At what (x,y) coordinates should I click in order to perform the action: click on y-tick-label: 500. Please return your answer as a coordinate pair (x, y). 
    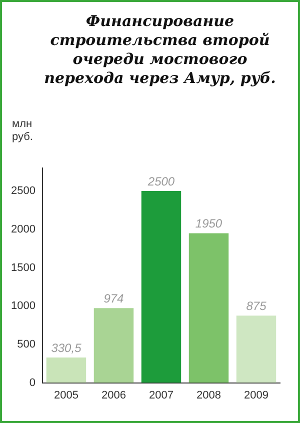
    Looking at the image, I should click on (26, 344).